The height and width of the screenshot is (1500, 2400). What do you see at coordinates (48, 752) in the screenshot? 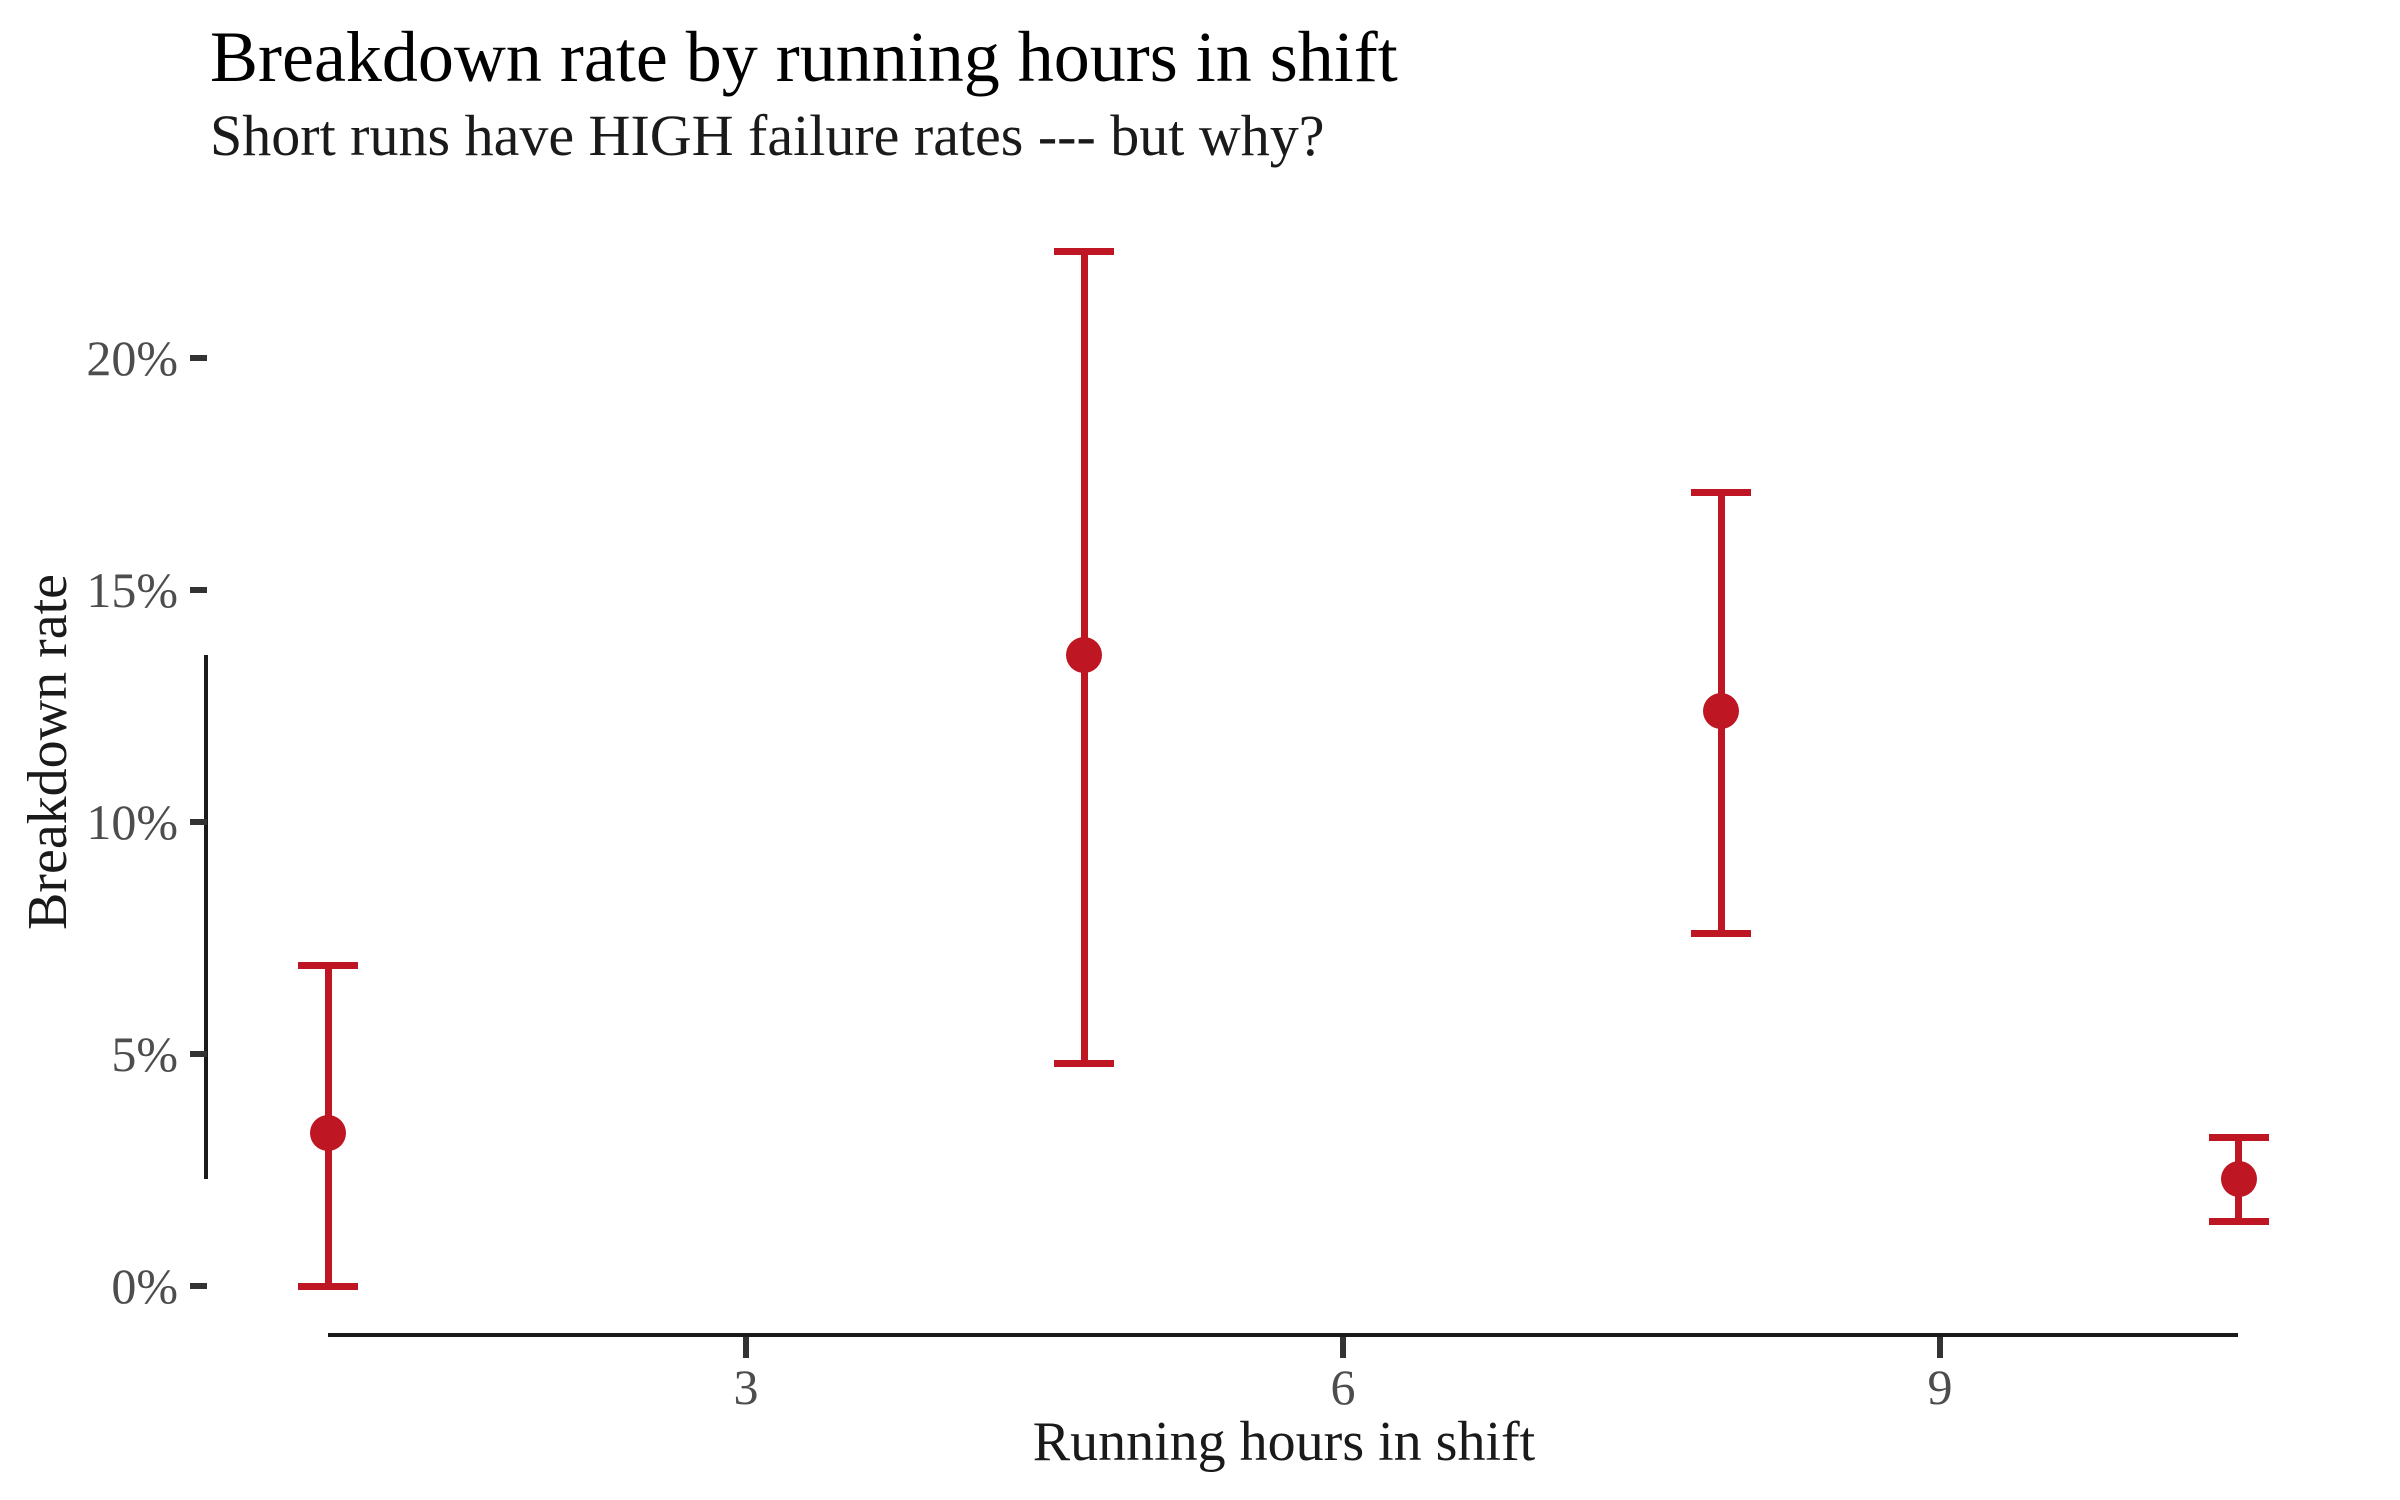
I see `y-axis-title: Breakdown rate` at bounding box center [48, 752].